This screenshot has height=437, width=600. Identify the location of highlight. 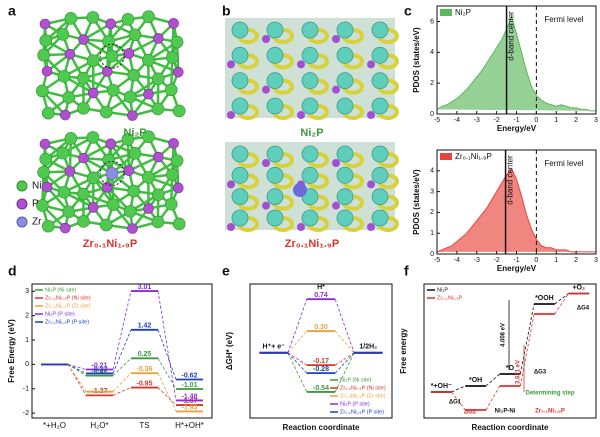
(112, 56).